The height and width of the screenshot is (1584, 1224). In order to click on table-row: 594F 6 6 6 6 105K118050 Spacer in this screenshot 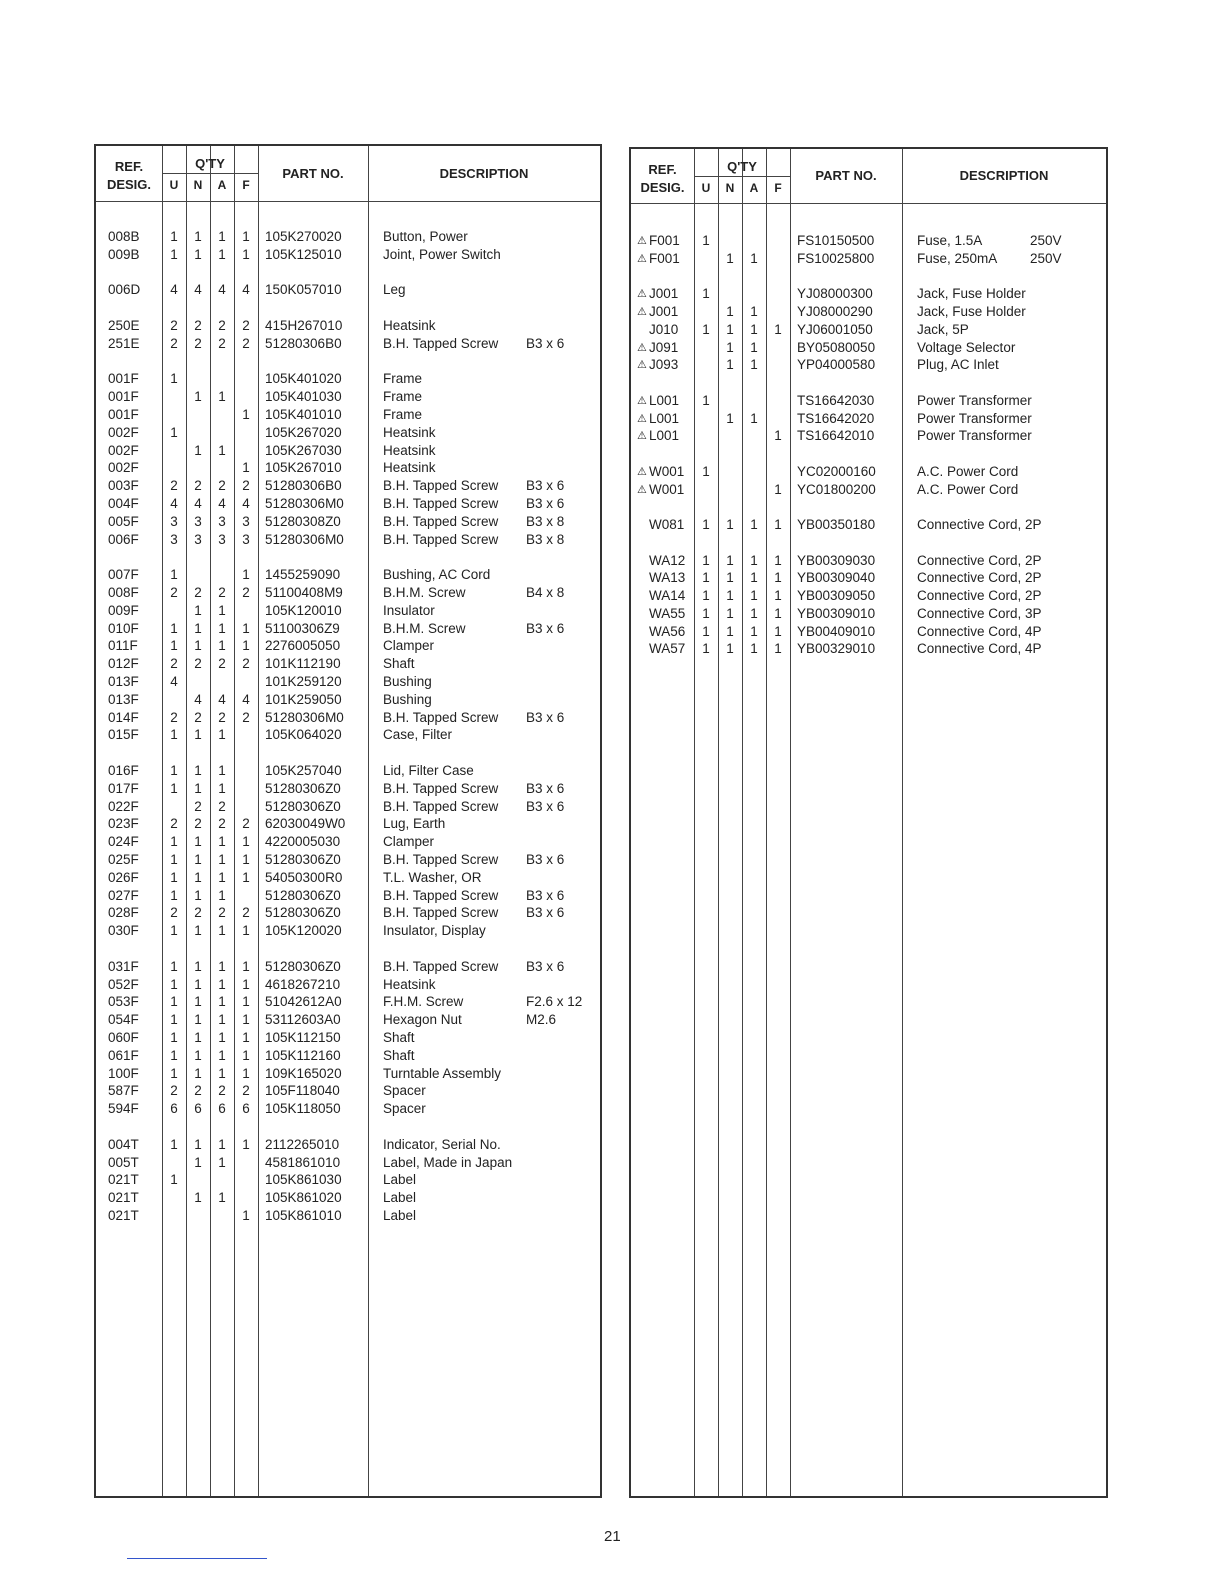, I will do `click(348, 1109)`.